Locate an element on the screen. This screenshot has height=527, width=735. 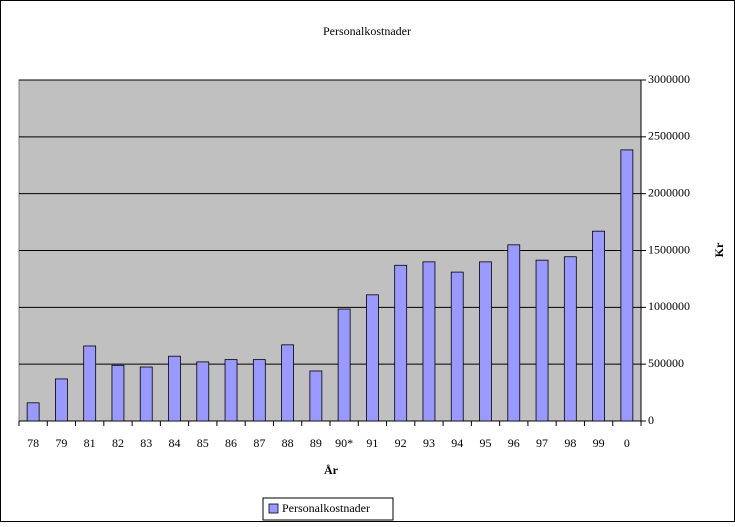
x-tick-label: 84 is located at coordinates (175, 443).